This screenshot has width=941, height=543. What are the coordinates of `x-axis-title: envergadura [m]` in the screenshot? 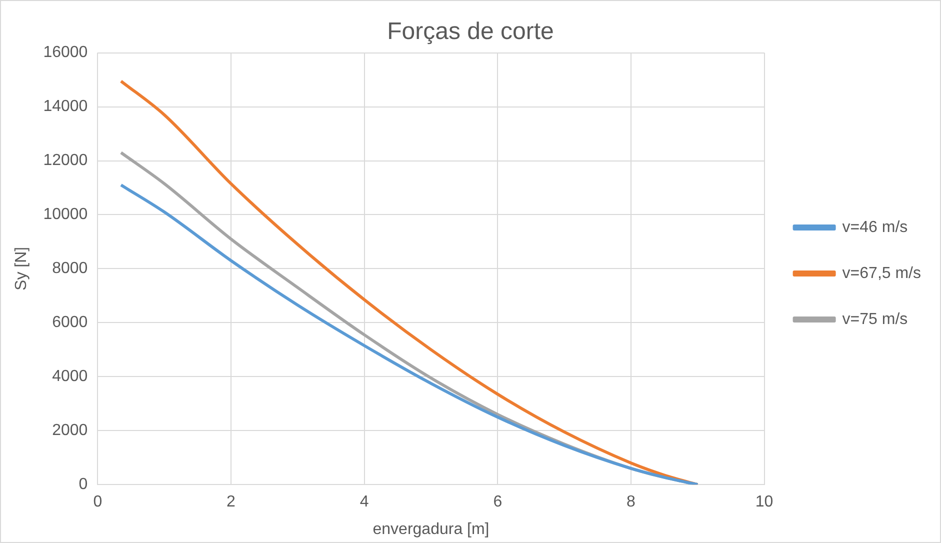 It's located at (431, 529).